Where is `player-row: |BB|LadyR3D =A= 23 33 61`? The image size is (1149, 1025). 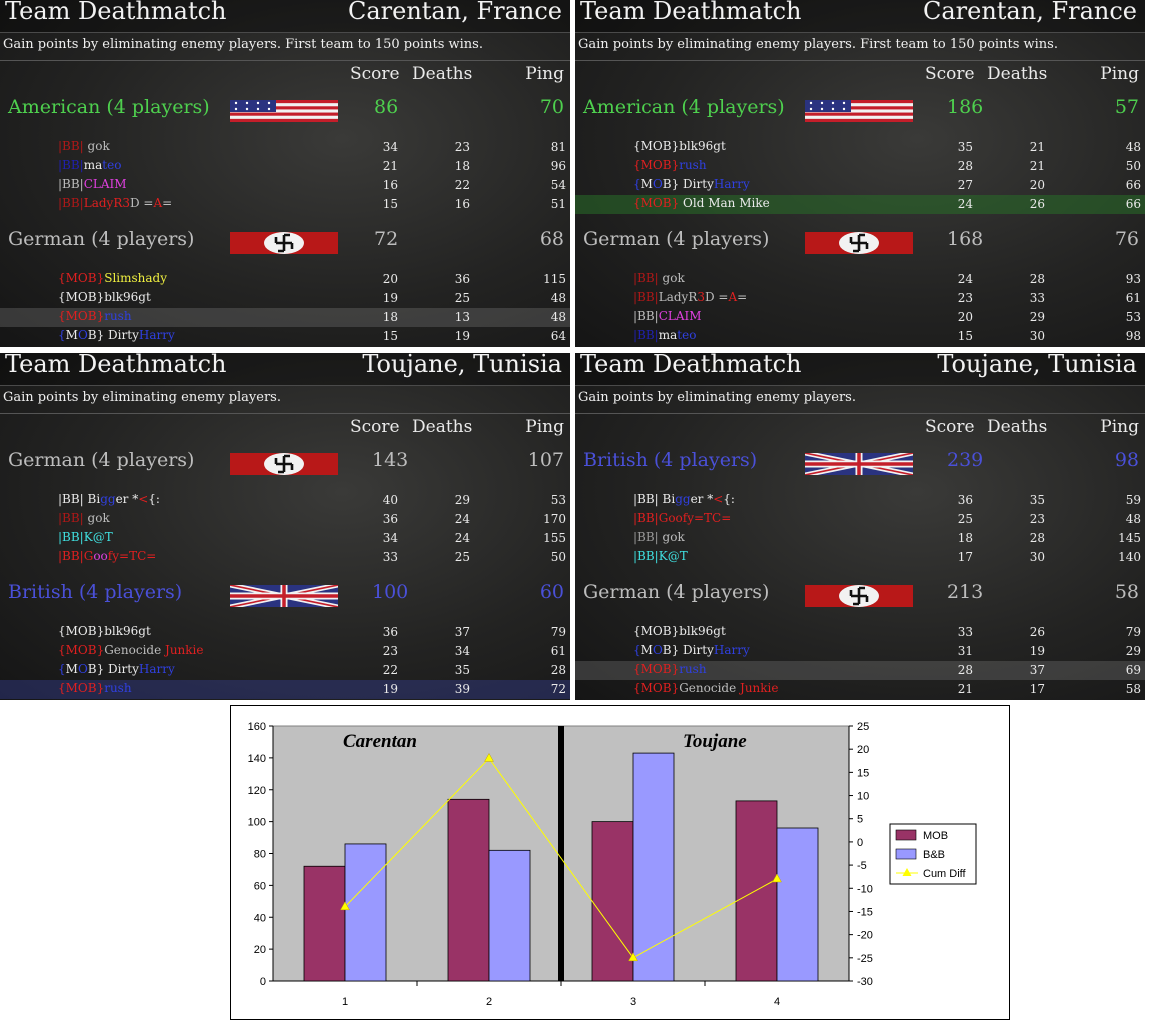 player-row: |BB|LadyR3D =A= 23 33 61 is located at coordinates (860, 298).